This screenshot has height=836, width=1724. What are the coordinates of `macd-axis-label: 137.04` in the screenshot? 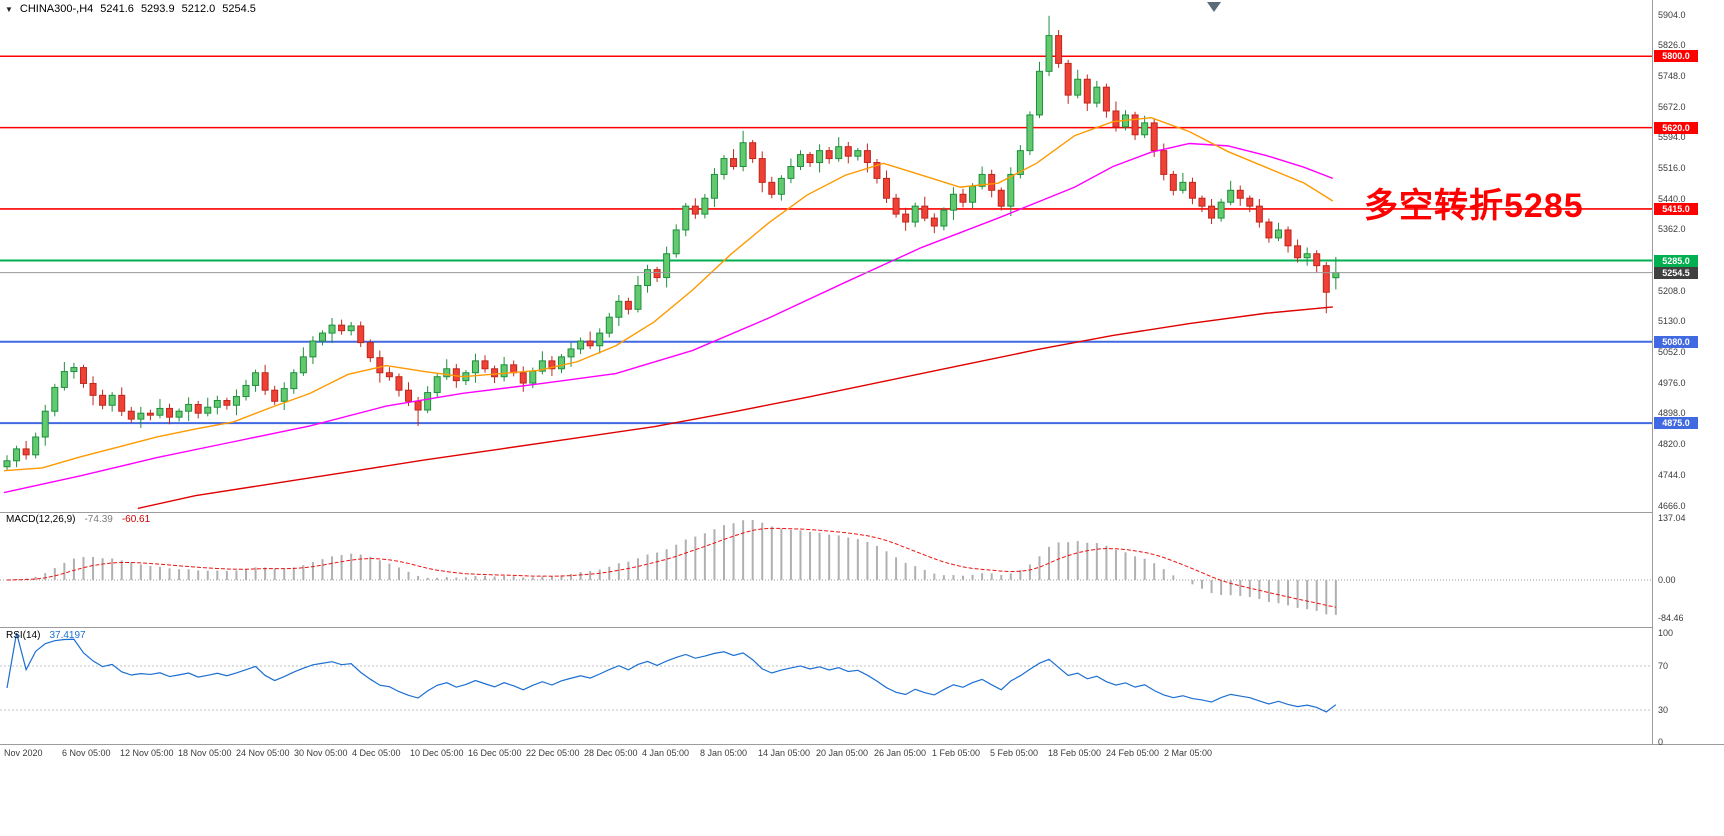 It's located at (1672, 517).